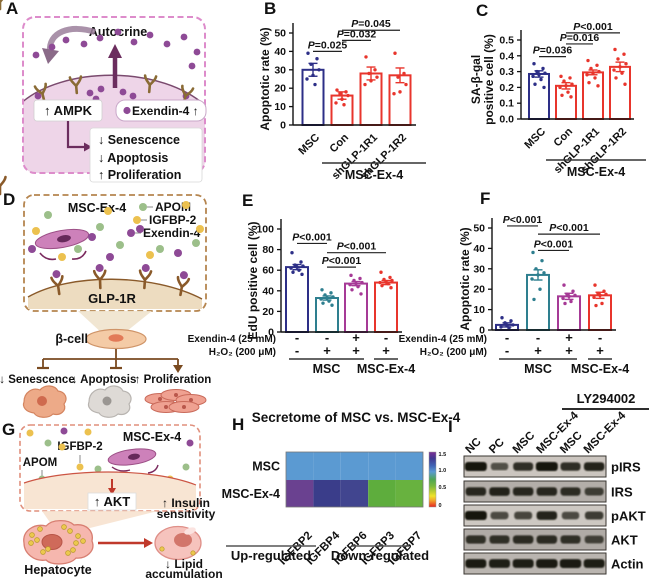 Image resolution: width=650 pixels, height=579 pixels. What do you see at coordinates (627, 564) in the screenshot?
I see `blot-row-label: Actin` at bounding box center [627, 564].